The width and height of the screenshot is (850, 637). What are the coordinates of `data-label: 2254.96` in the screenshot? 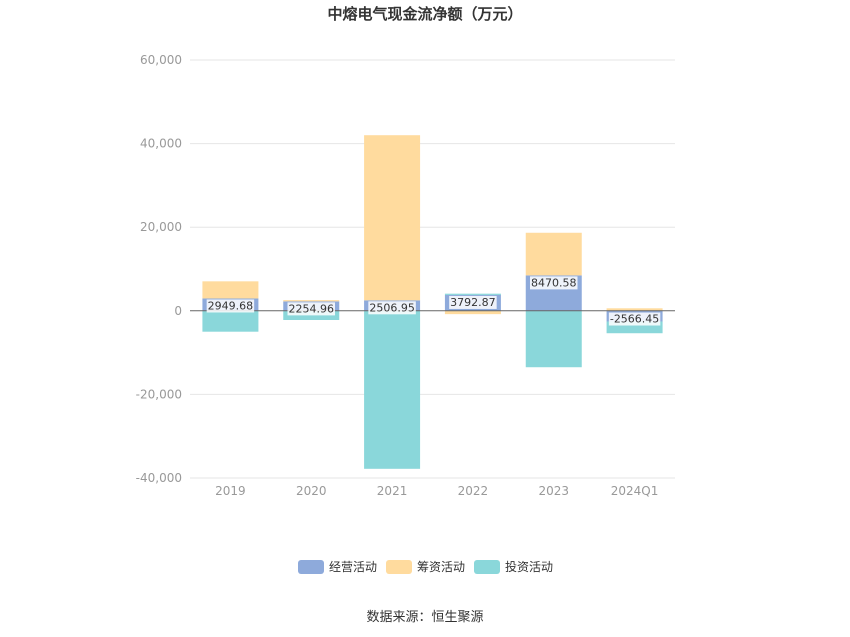 It's located at (312, 308).